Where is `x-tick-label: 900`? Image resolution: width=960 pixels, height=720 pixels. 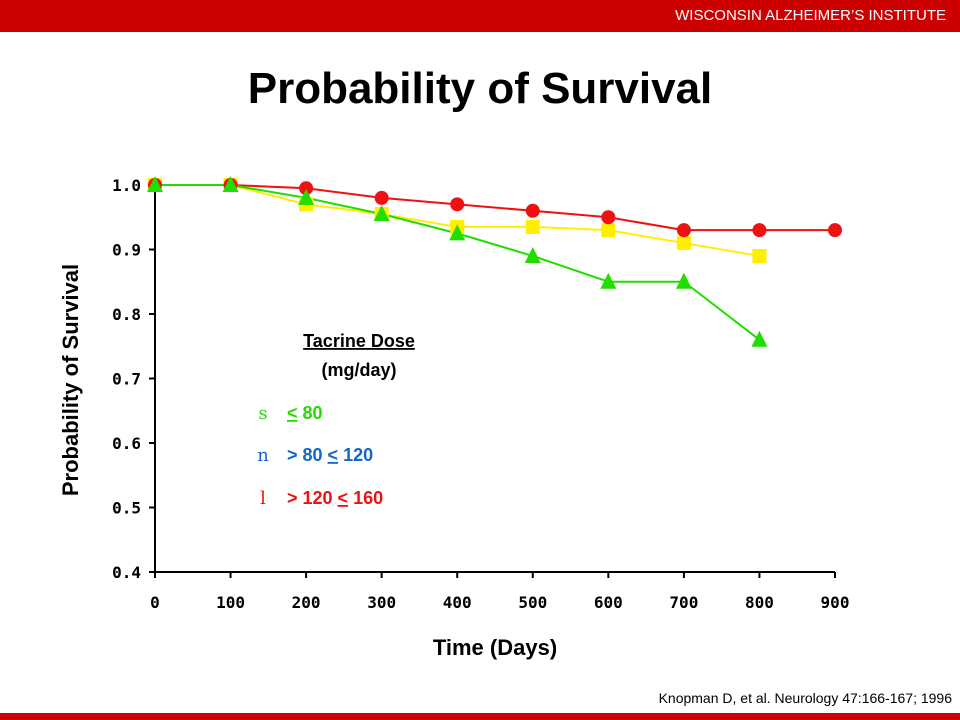 x-tick-label: 900 is located at coordinates (835, 602).